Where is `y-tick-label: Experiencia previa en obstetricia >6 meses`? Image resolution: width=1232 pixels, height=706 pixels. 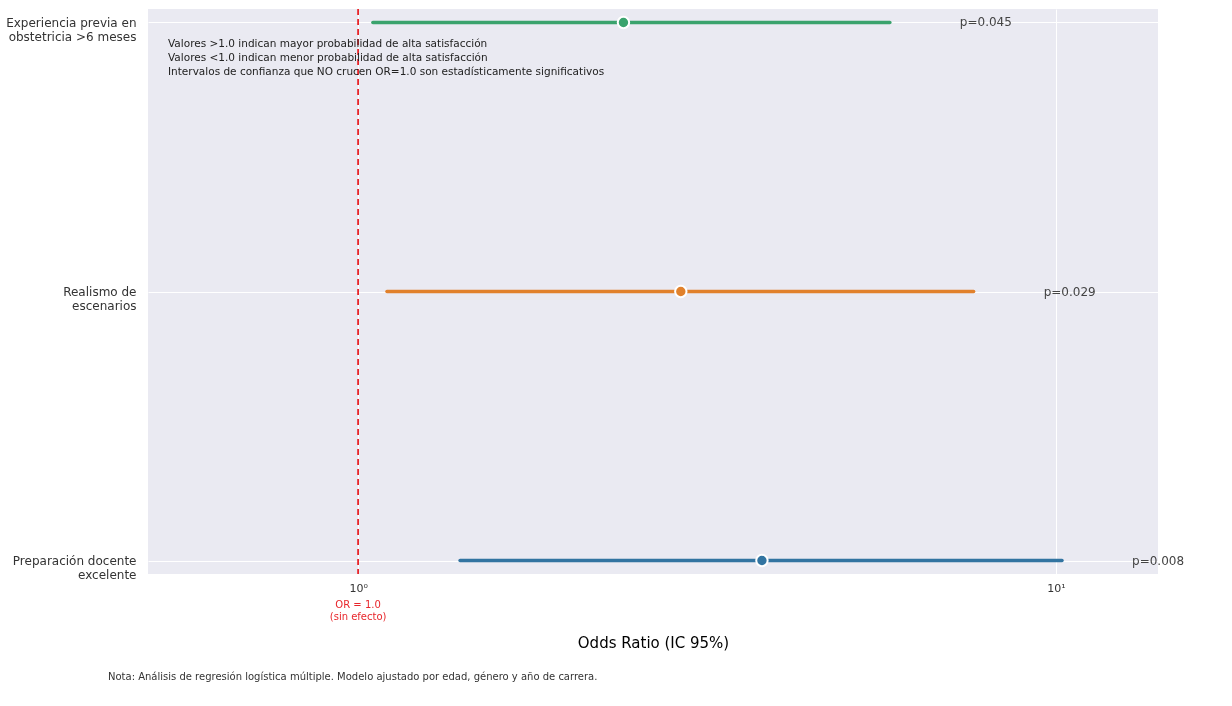 y-tick-label: Experiencia previa en obstetricia >6 meses is located at coordinates (71, 29).